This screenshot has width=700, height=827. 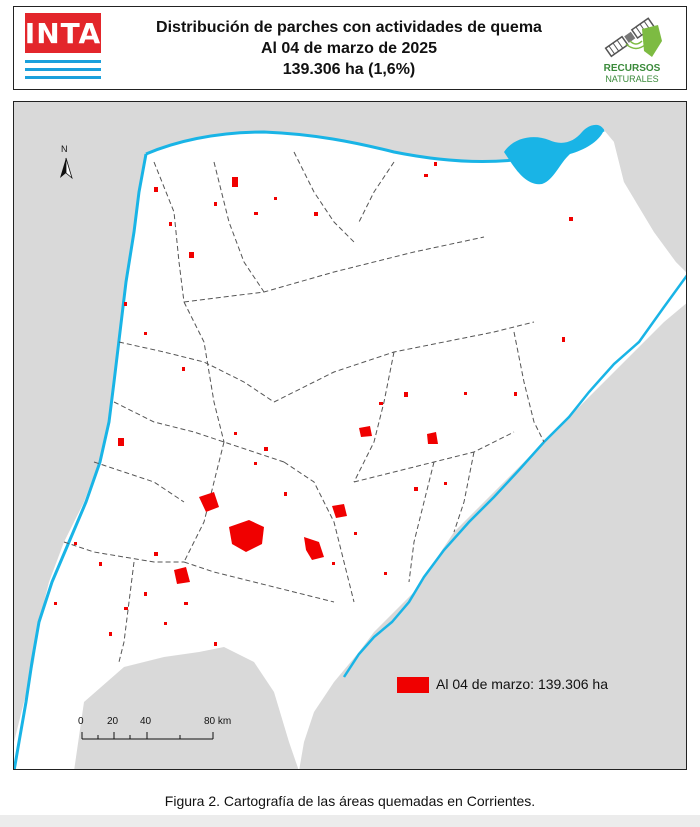 What do you see at coordinates (64, 149) in the screenshot?
I see `north-label: N` at bounding box center [64, 149].